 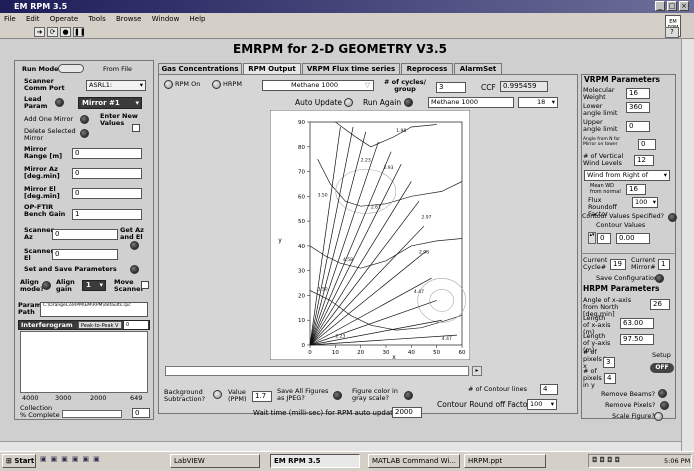 What do you see at coordinates (165, 19) in the screenshot?
I see `menu-window: Window` at bounding box center [165, 19].